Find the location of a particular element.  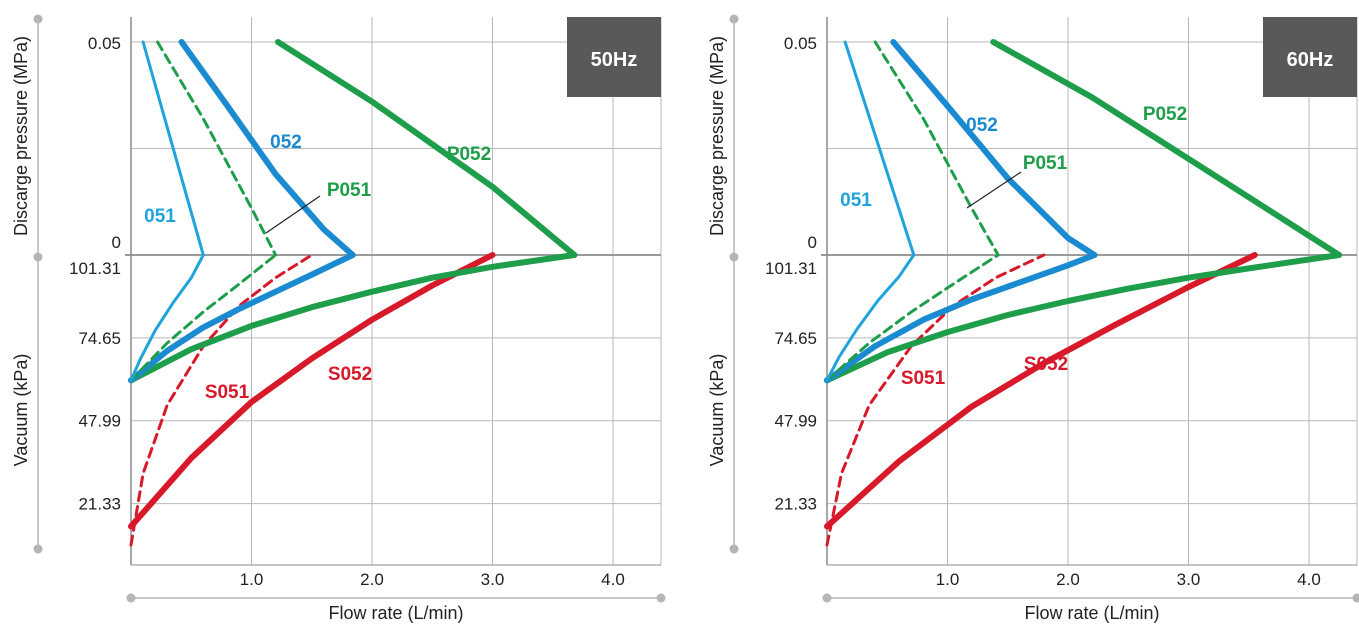

series-line-s051-vacuum is located at coordinates (935, 400).